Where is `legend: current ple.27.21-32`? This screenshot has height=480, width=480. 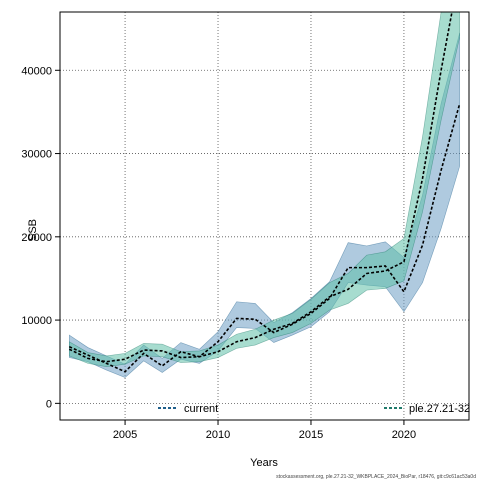
legend: current ple.27.21-32 is located at coordinates (314, 409).